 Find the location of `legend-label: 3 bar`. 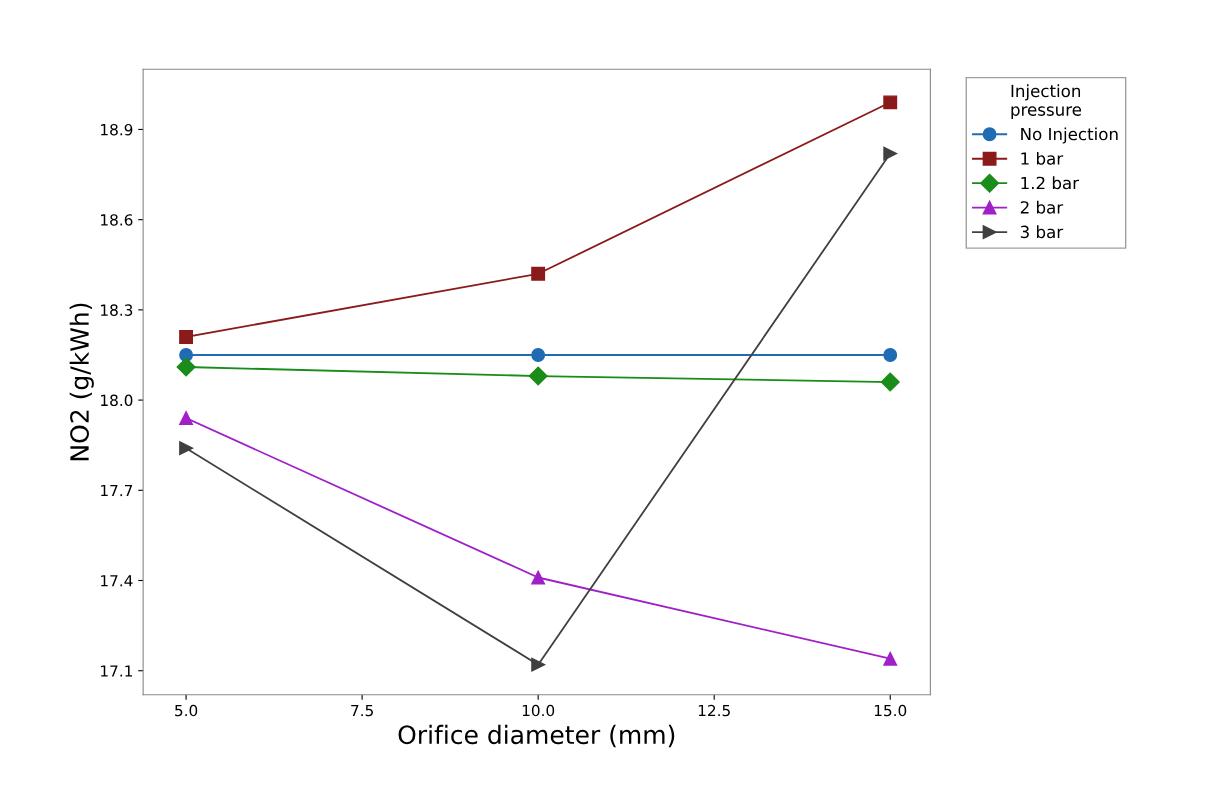

legend-label: 3 bar is located at coordinates (1042, 232).